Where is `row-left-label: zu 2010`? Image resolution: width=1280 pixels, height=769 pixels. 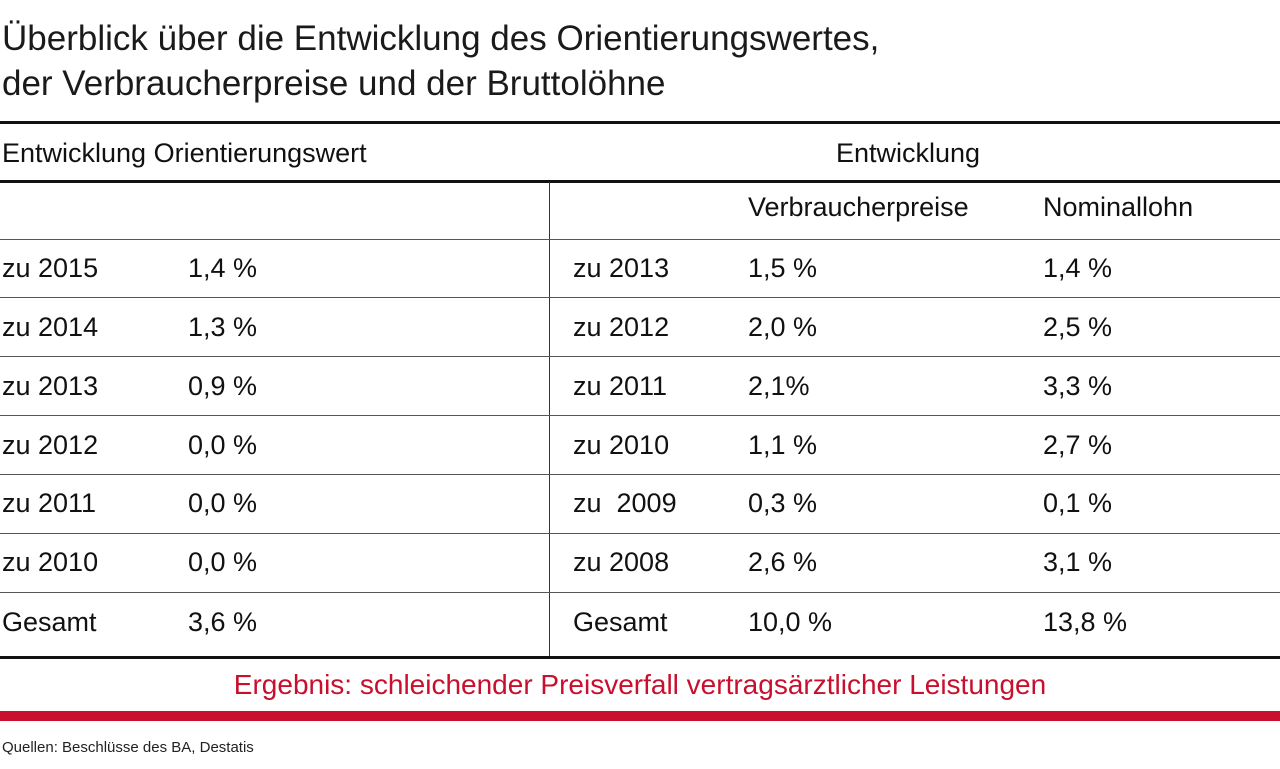
row-left-label: zu 2010 is located at coordinates (50, 562).